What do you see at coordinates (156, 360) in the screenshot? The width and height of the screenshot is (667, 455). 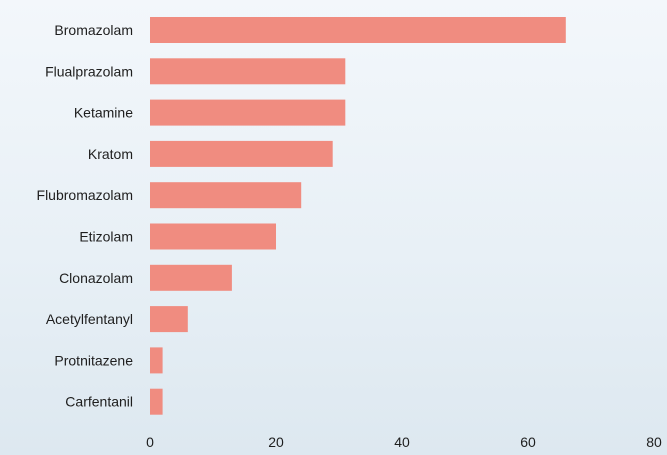 I see `bar-protnitazene` at bounding box center [156, 360].